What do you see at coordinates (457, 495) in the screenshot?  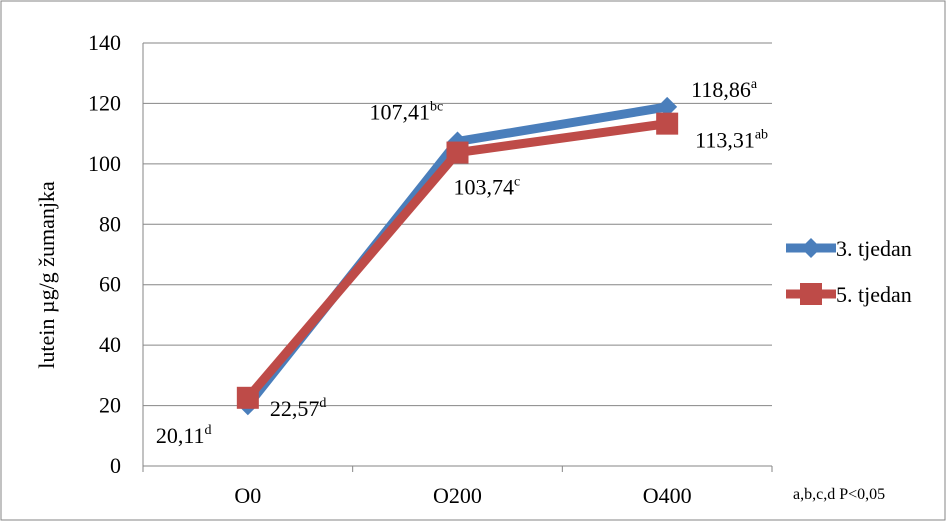 I see `x-tick-label-O200: O200` at bounding box center [457, 495].